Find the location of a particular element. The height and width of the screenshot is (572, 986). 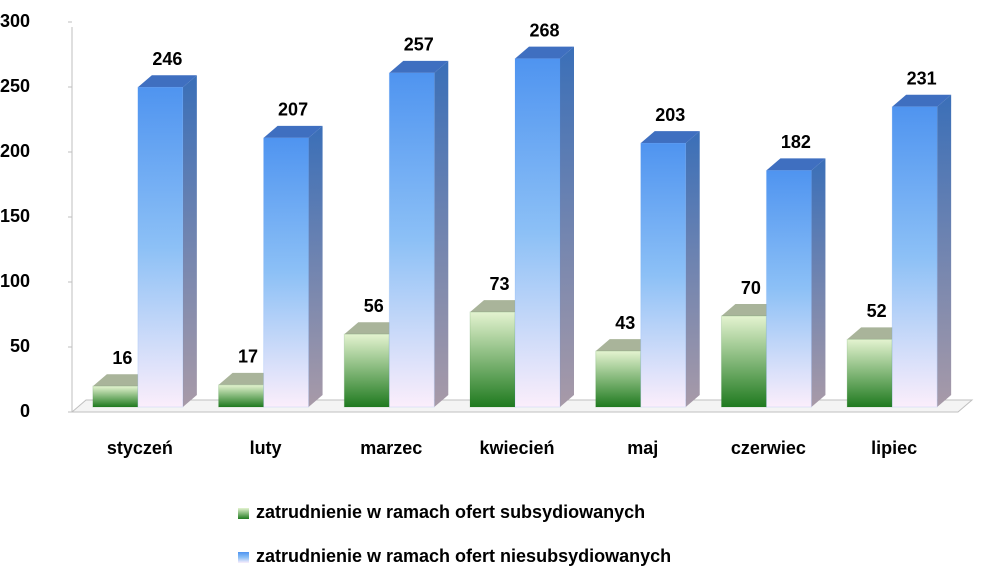

value-label: 231 is located at coordinates (922, 78).